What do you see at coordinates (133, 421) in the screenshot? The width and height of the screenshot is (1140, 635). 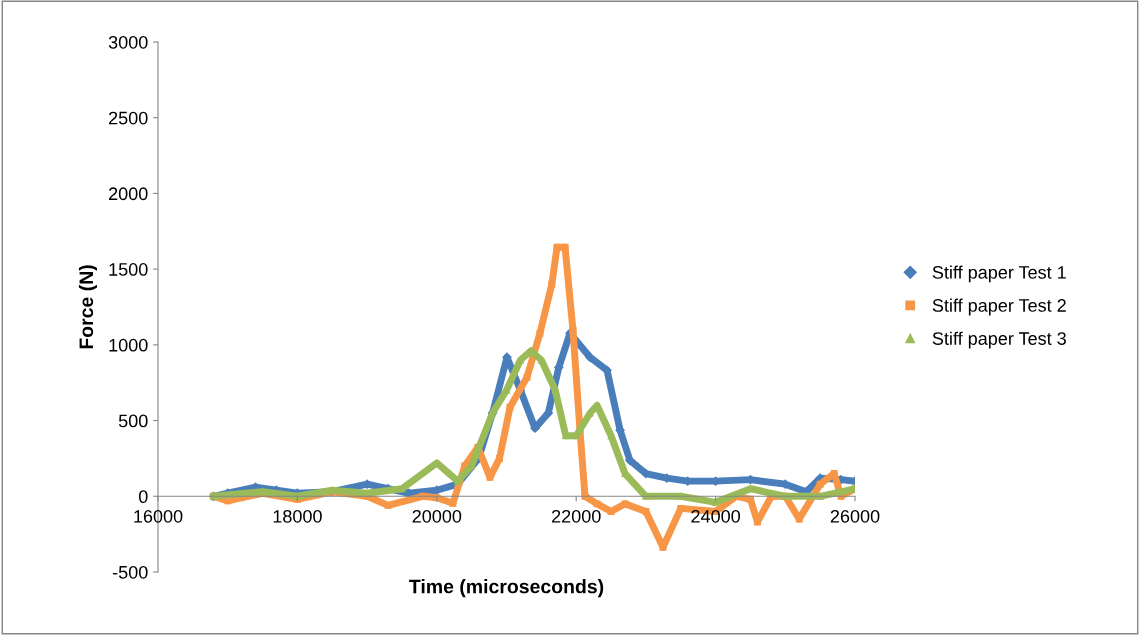 I see `y-tick-label: 500` at bounding box center [133, 421].